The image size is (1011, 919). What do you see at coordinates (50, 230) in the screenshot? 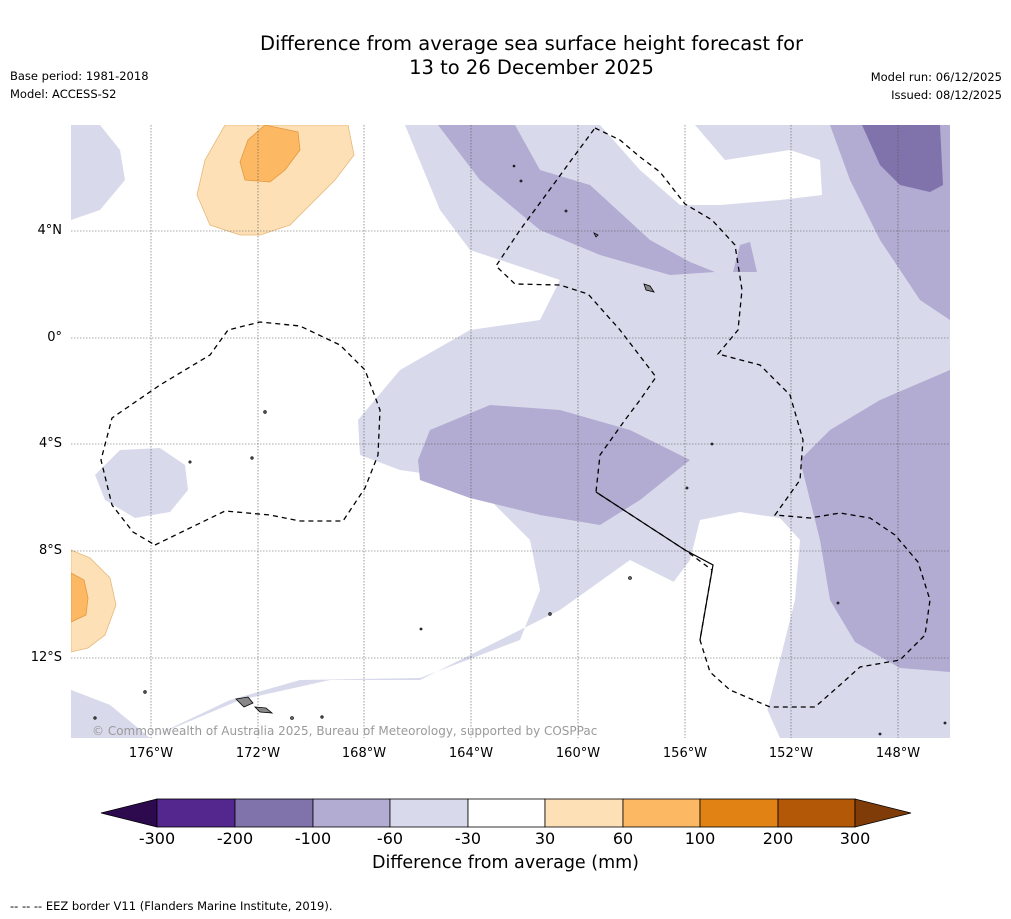
I see `lat-label: 4°N` at bounding box center [50, 230].